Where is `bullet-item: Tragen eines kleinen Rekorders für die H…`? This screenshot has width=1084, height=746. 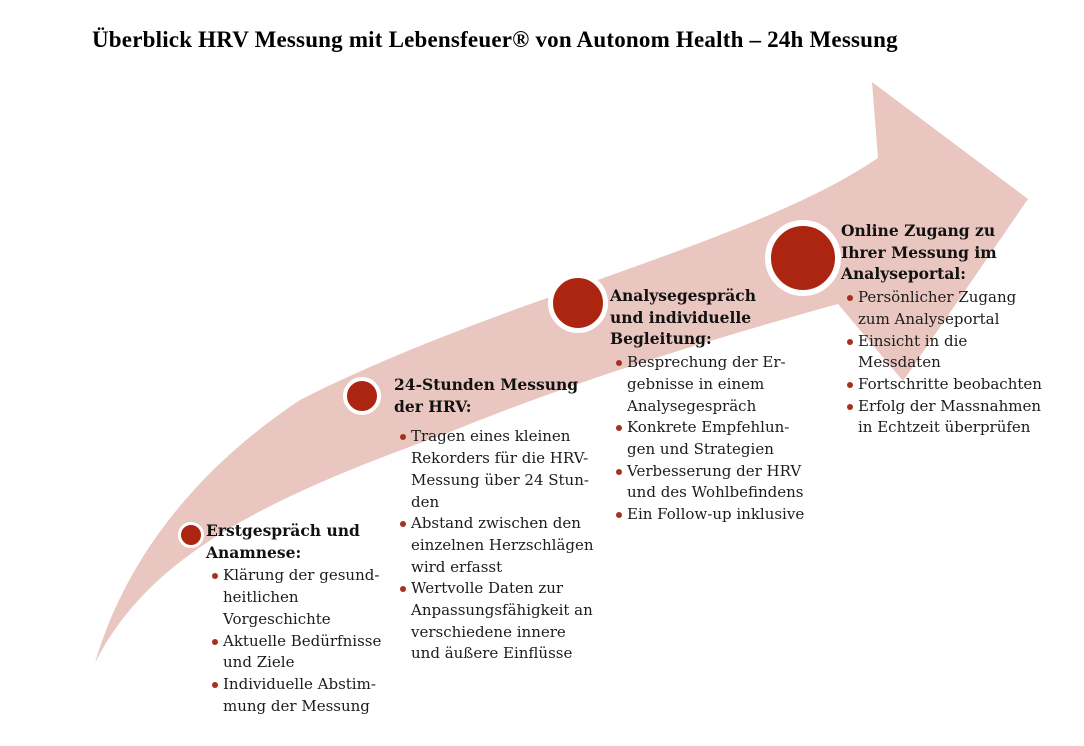
bullet-item: Tragen eines kleinen Rekorders für die H… is located at coordinates (497, 469).